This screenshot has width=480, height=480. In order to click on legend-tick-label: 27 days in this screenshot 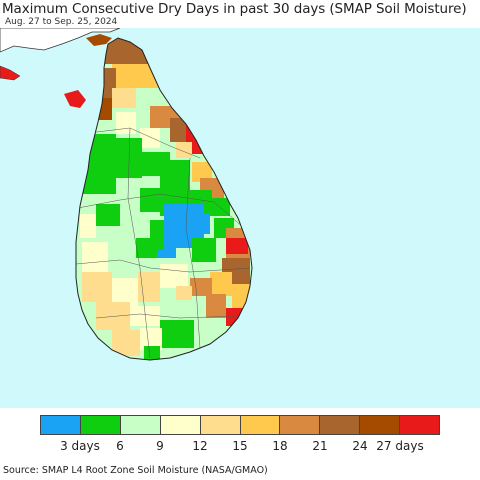, I will do `click(400, 446)`.